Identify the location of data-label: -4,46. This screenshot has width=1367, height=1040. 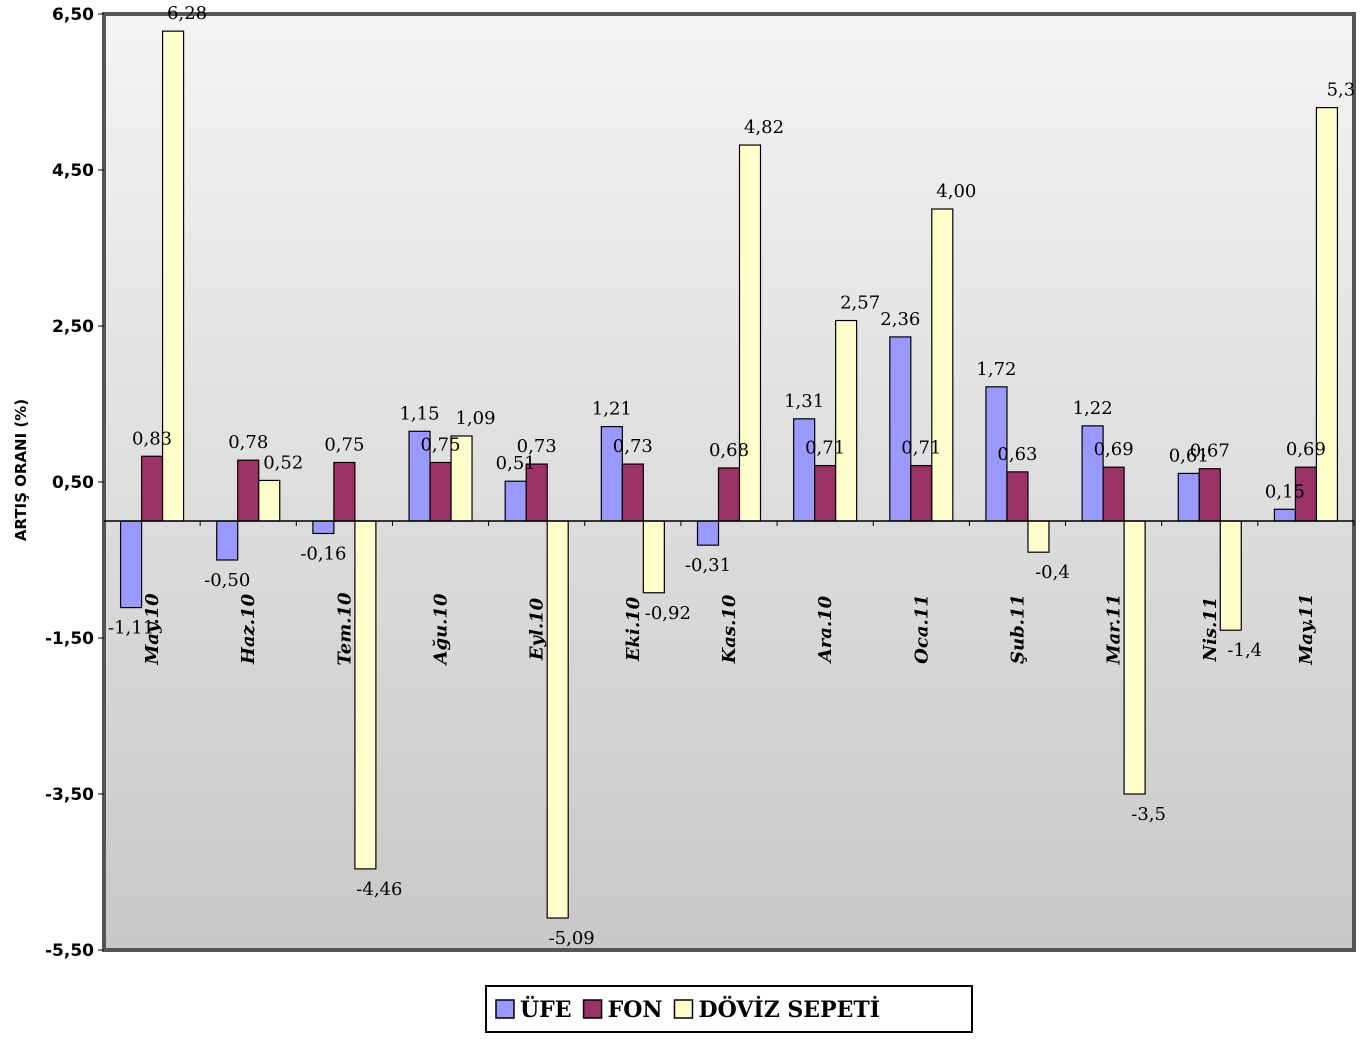
(379, 889).